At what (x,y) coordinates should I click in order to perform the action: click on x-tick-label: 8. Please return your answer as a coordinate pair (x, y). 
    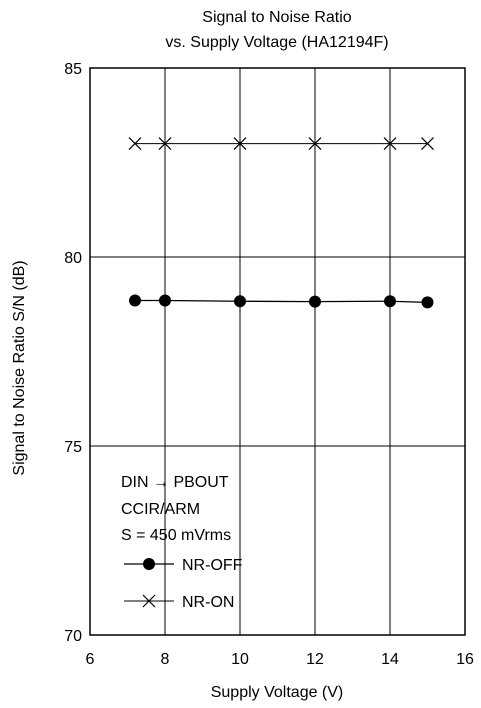
    Looking at the image, I should click on (165, 659).